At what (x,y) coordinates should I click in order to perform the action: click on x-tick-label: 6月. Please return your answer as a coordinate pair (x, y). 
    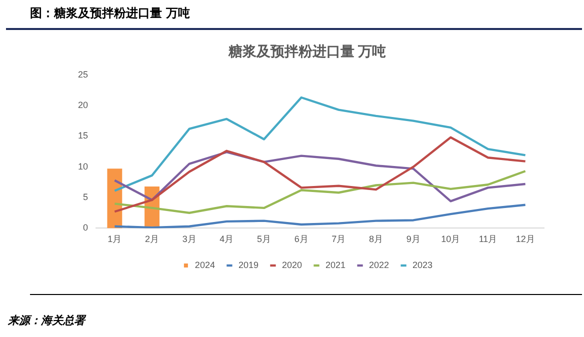
    Looking at the image, I should click on (301, 239).